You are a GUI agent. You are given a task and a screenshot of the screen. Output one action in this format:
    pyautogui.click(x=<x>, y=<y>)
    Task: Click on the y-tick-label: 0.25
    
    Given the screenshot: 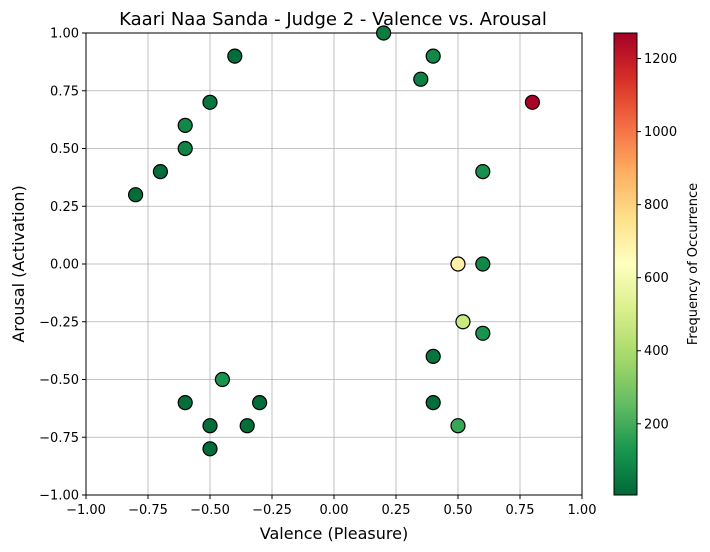 What is the action you would take?
    pyautogui.click(x=64, y=207)
    